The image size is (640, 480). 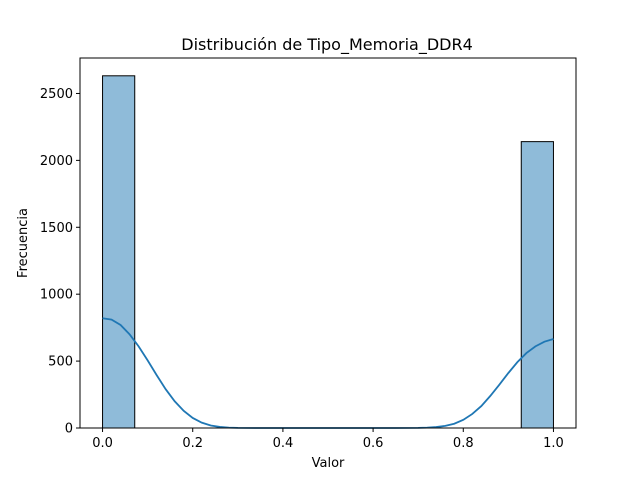 What do you see at coordinates (60, 362) in the screenshot?
I see `y-tick-label: 500` at bounding box center [60, 362].